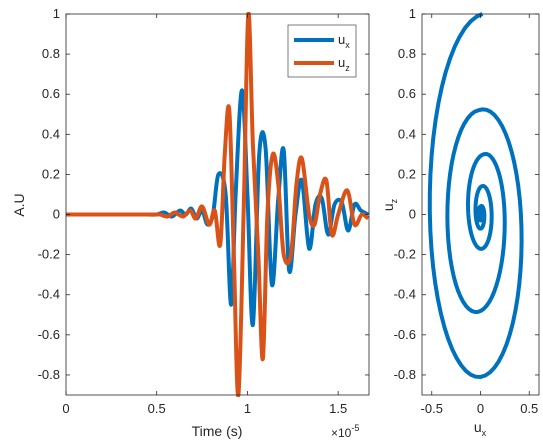  I want to click on x-tick-label: 1, so click(247, 408).